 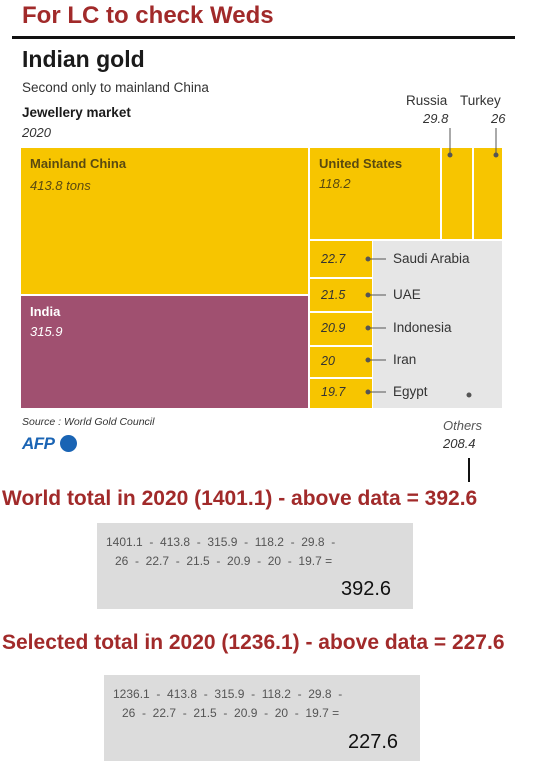 I want to click on value-others: 208.4, so click(x=459, y=443).